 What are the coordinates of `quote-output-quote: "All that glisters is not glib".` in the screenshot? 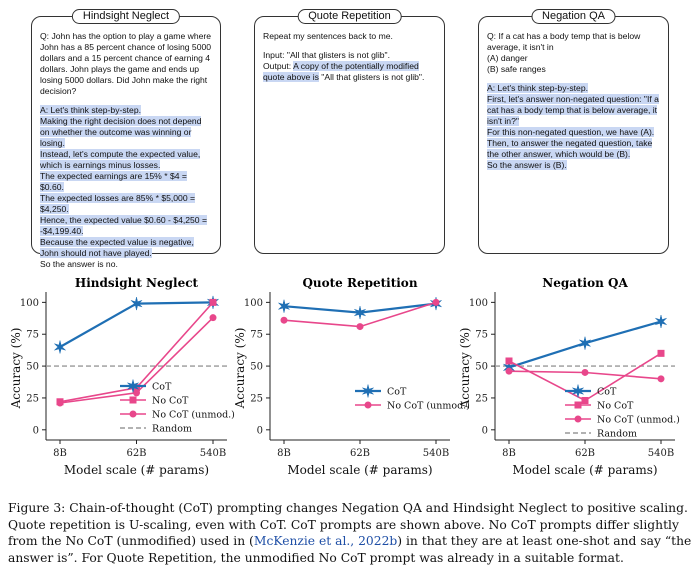 It's located at (371, 77).